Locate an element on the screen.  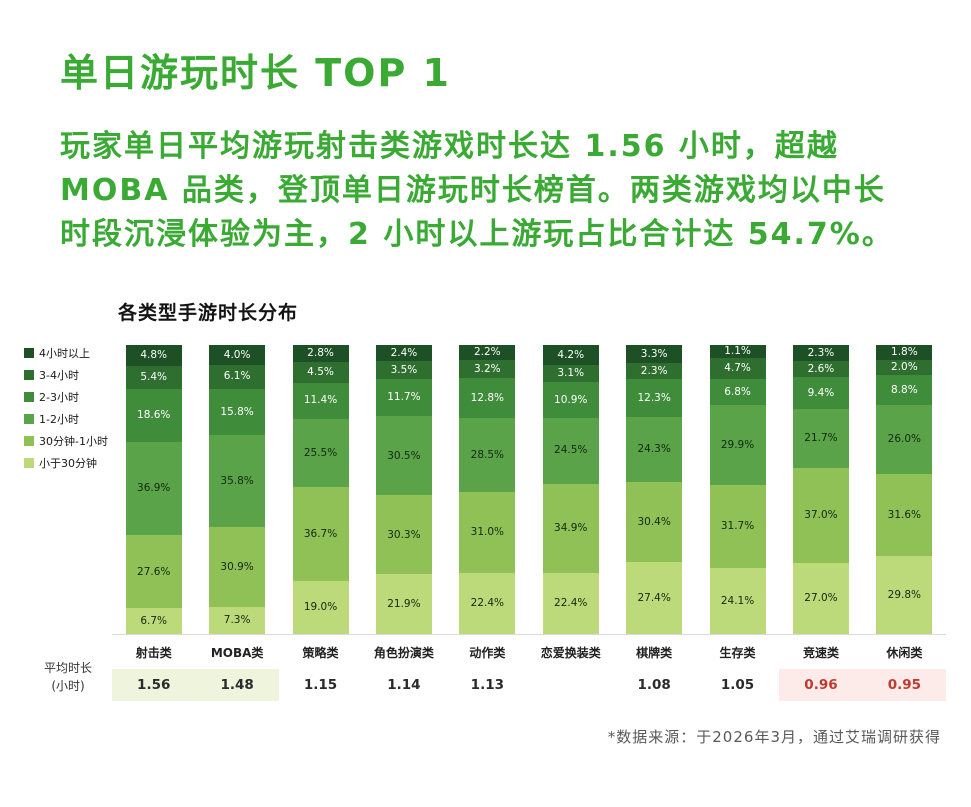
legend-label: 小于30分钟 is located at coordinates (68, 463).